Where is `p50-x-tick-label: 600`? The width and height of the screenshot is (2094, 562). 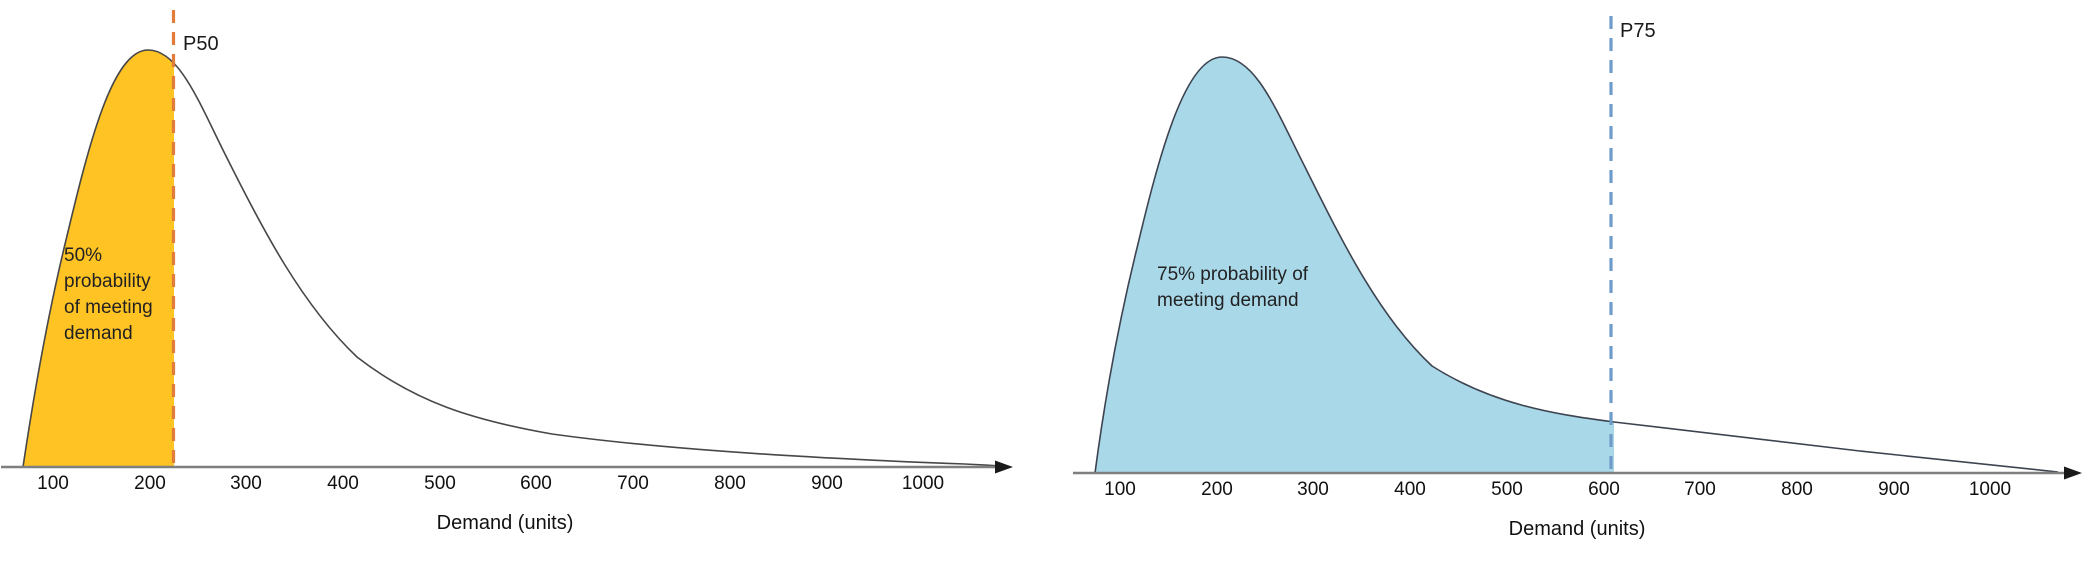 p50-x-tick-label: 600 is located at coordinates (536, 483).